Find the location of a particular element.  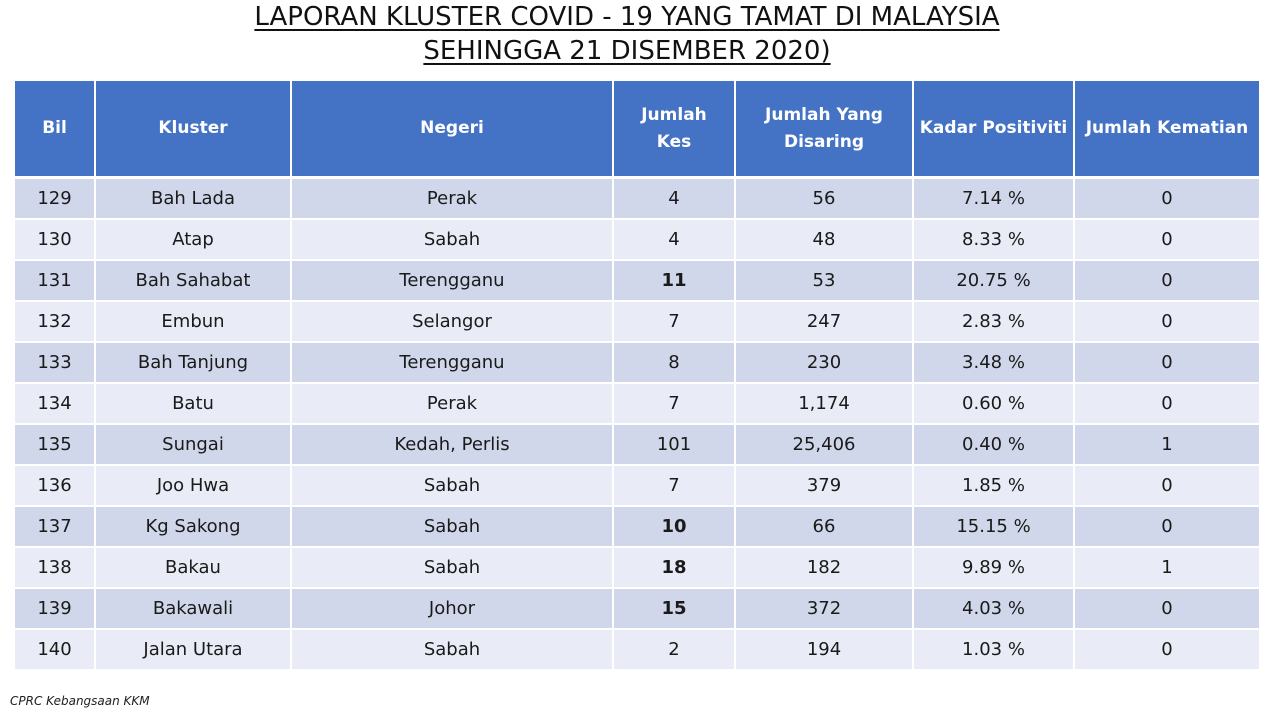

header-bil: Bil is located at coordinates (54, 129).